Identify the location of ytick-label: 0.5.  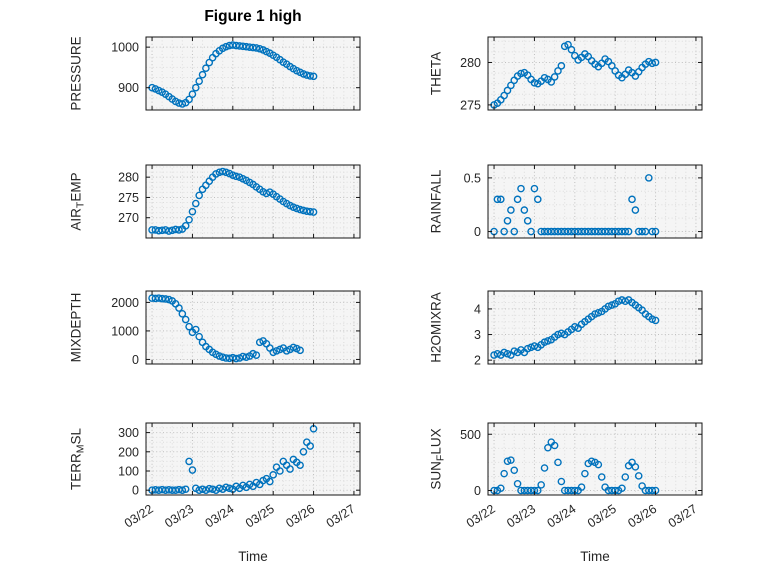
(472, 178).